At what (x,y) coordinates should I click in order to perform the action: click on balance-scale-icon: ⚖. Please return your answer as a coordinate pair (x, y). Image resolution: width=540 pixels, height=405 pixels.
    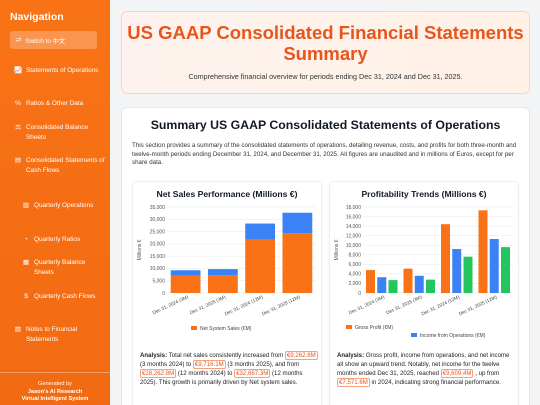
    Looking at the image, I should click on (18, 127).